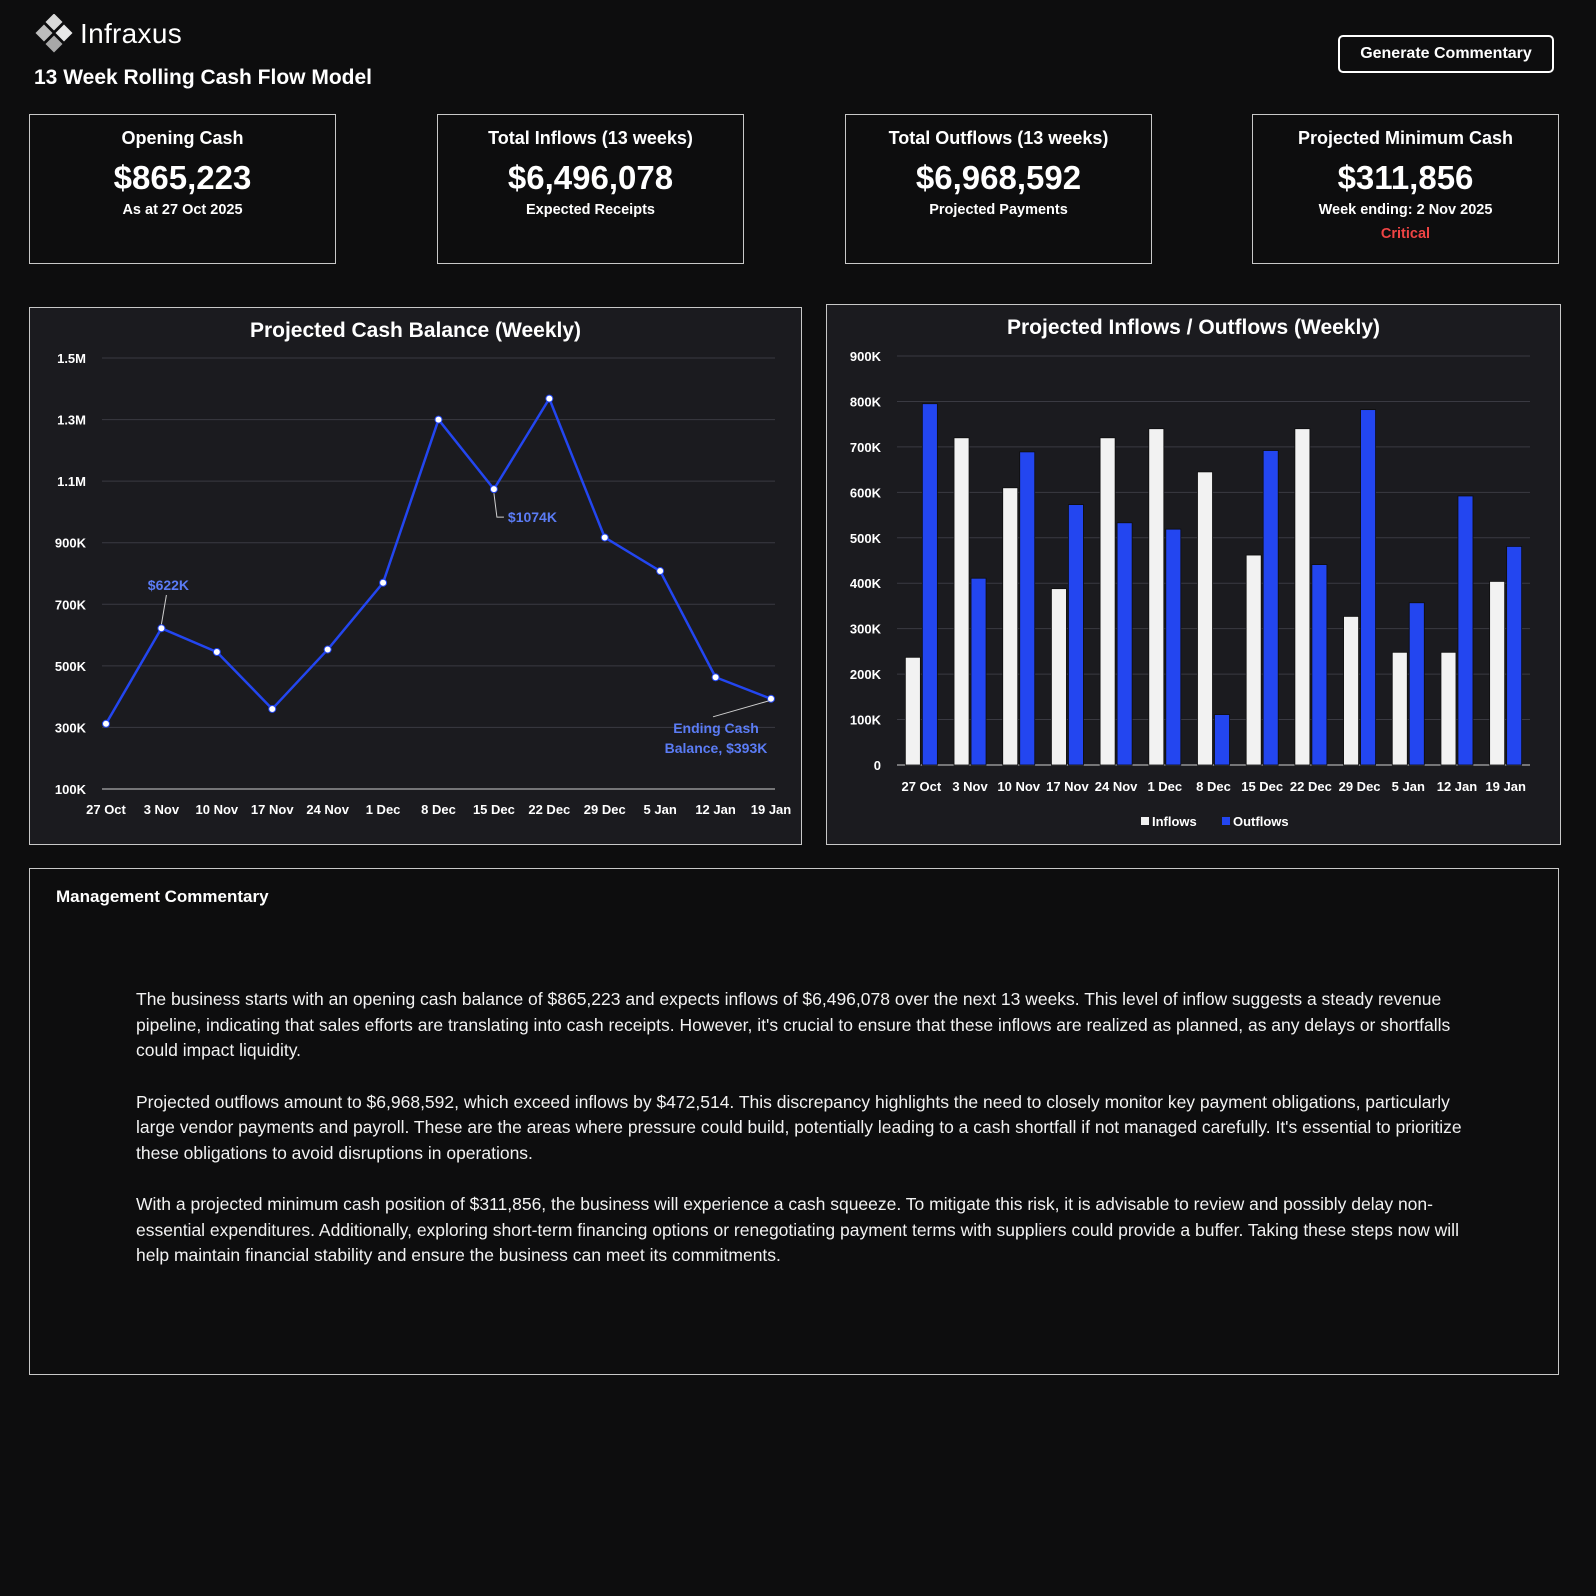  Describe the element at coordinates (71, 420) in the screenshot. I see `y-tick-label: 1.3M` at that location.